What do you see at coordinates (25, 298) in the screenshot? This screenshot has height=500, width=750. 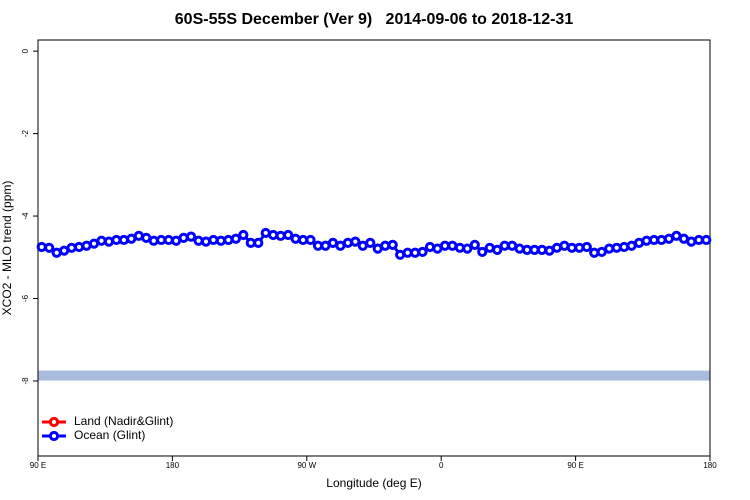 I see `y-tick-label: -6` at bounding box center [25, 298].